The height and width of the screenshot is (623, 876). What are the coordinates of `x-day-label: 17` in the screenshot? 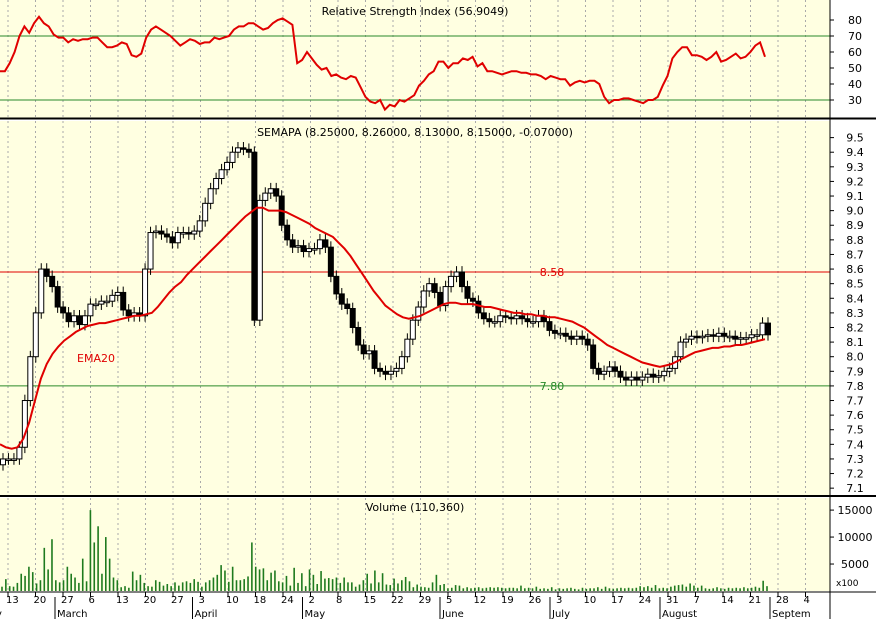 It's located at (617, 600).